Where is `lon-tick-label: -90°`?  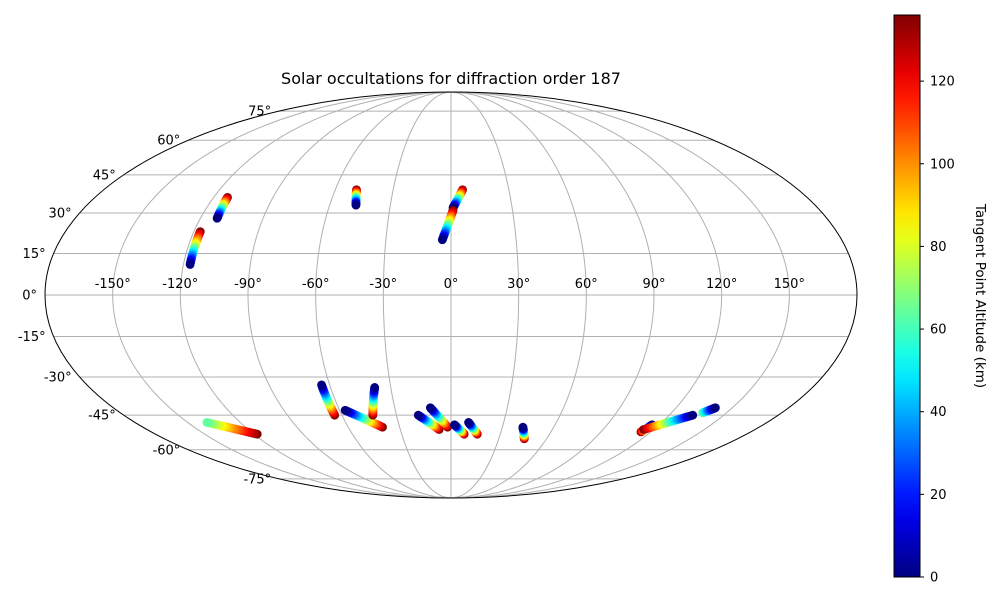
lon-tick-label: -90° is located at coordinates (248, 284).